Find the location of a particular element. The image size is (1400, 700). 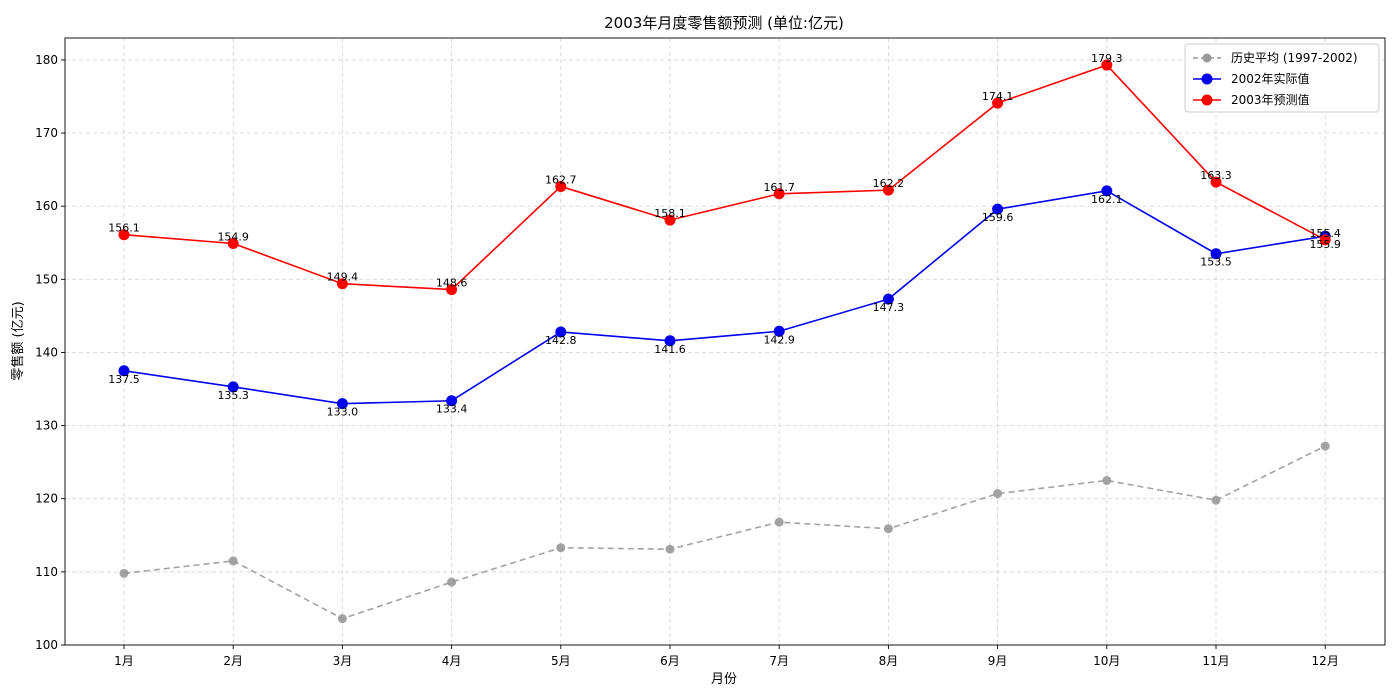

legend-item: 2003年预测值 is located at coordinates (1251, 99).